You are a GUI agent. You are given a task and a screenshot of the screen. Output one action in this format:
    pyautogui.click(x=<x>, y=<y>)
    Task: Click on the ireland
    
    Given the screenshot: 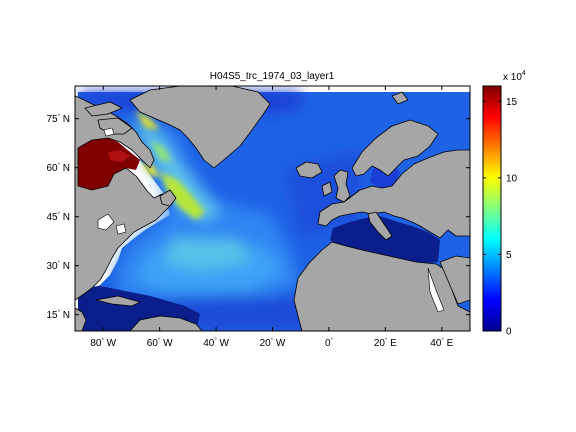 What is the action you would take?
    pyautogui.click(x=327, y=189)
    